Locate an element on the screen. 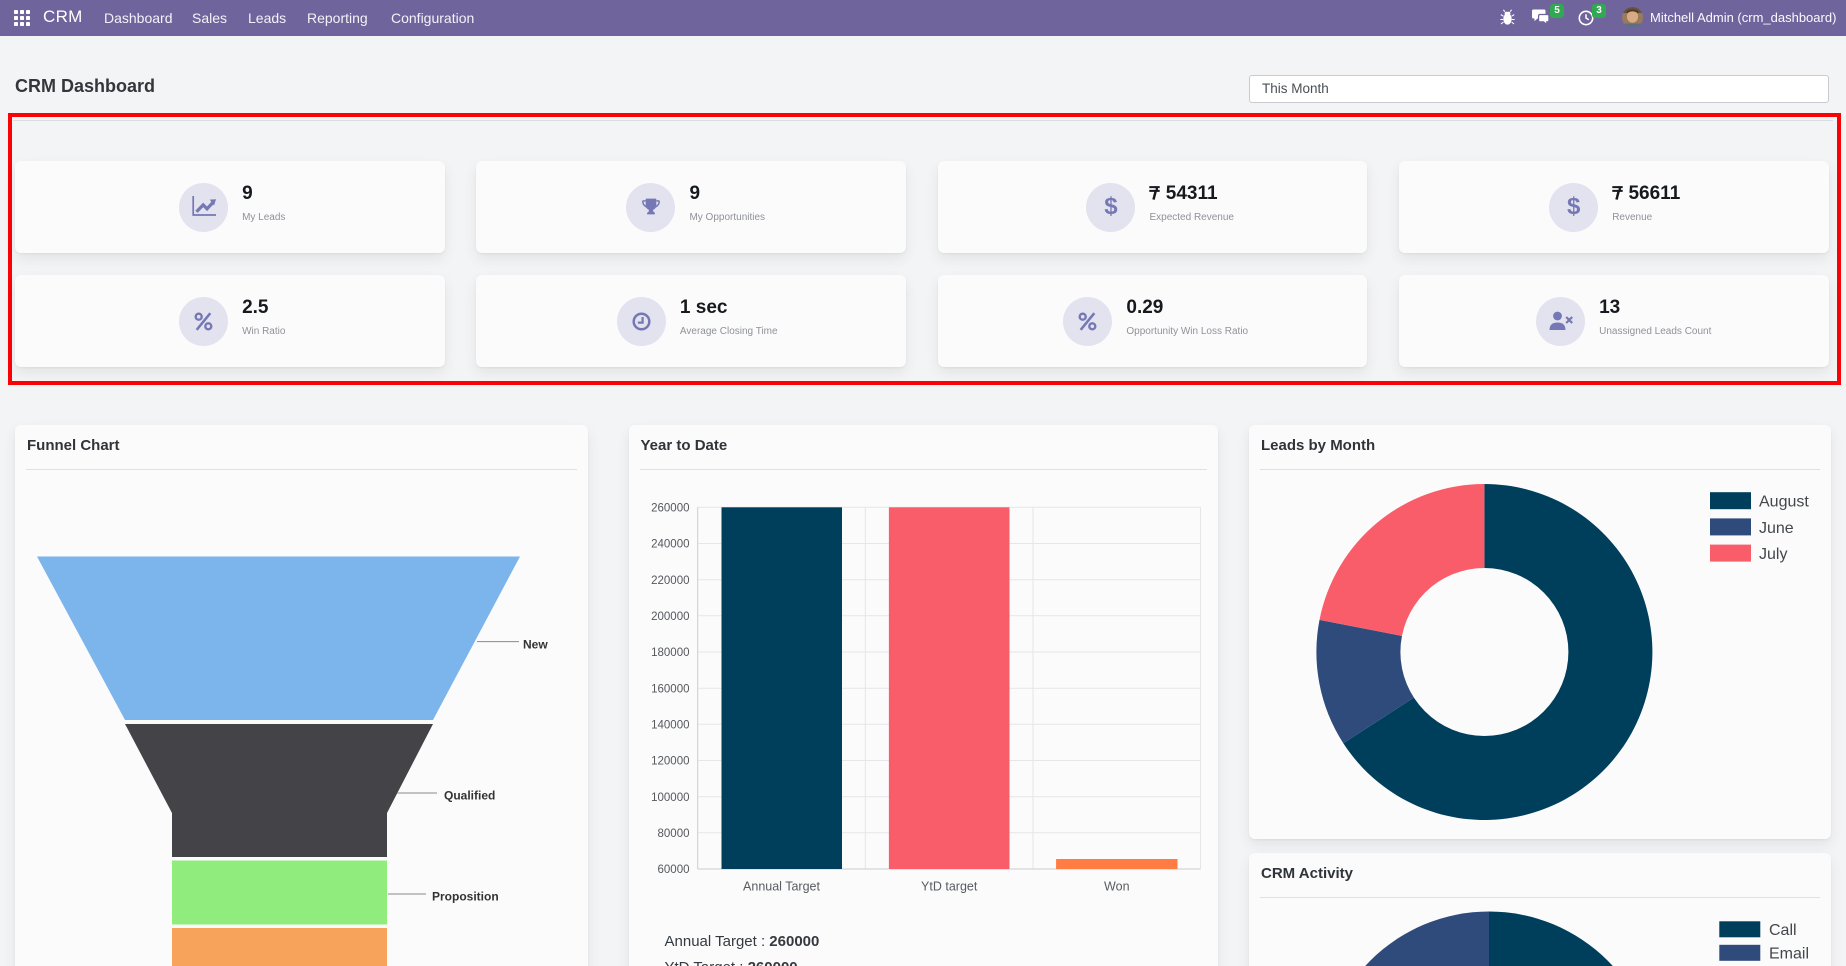 This screenshot has width=1846, height=966. svg-text: 120000 is located at coordinates (670, 762).